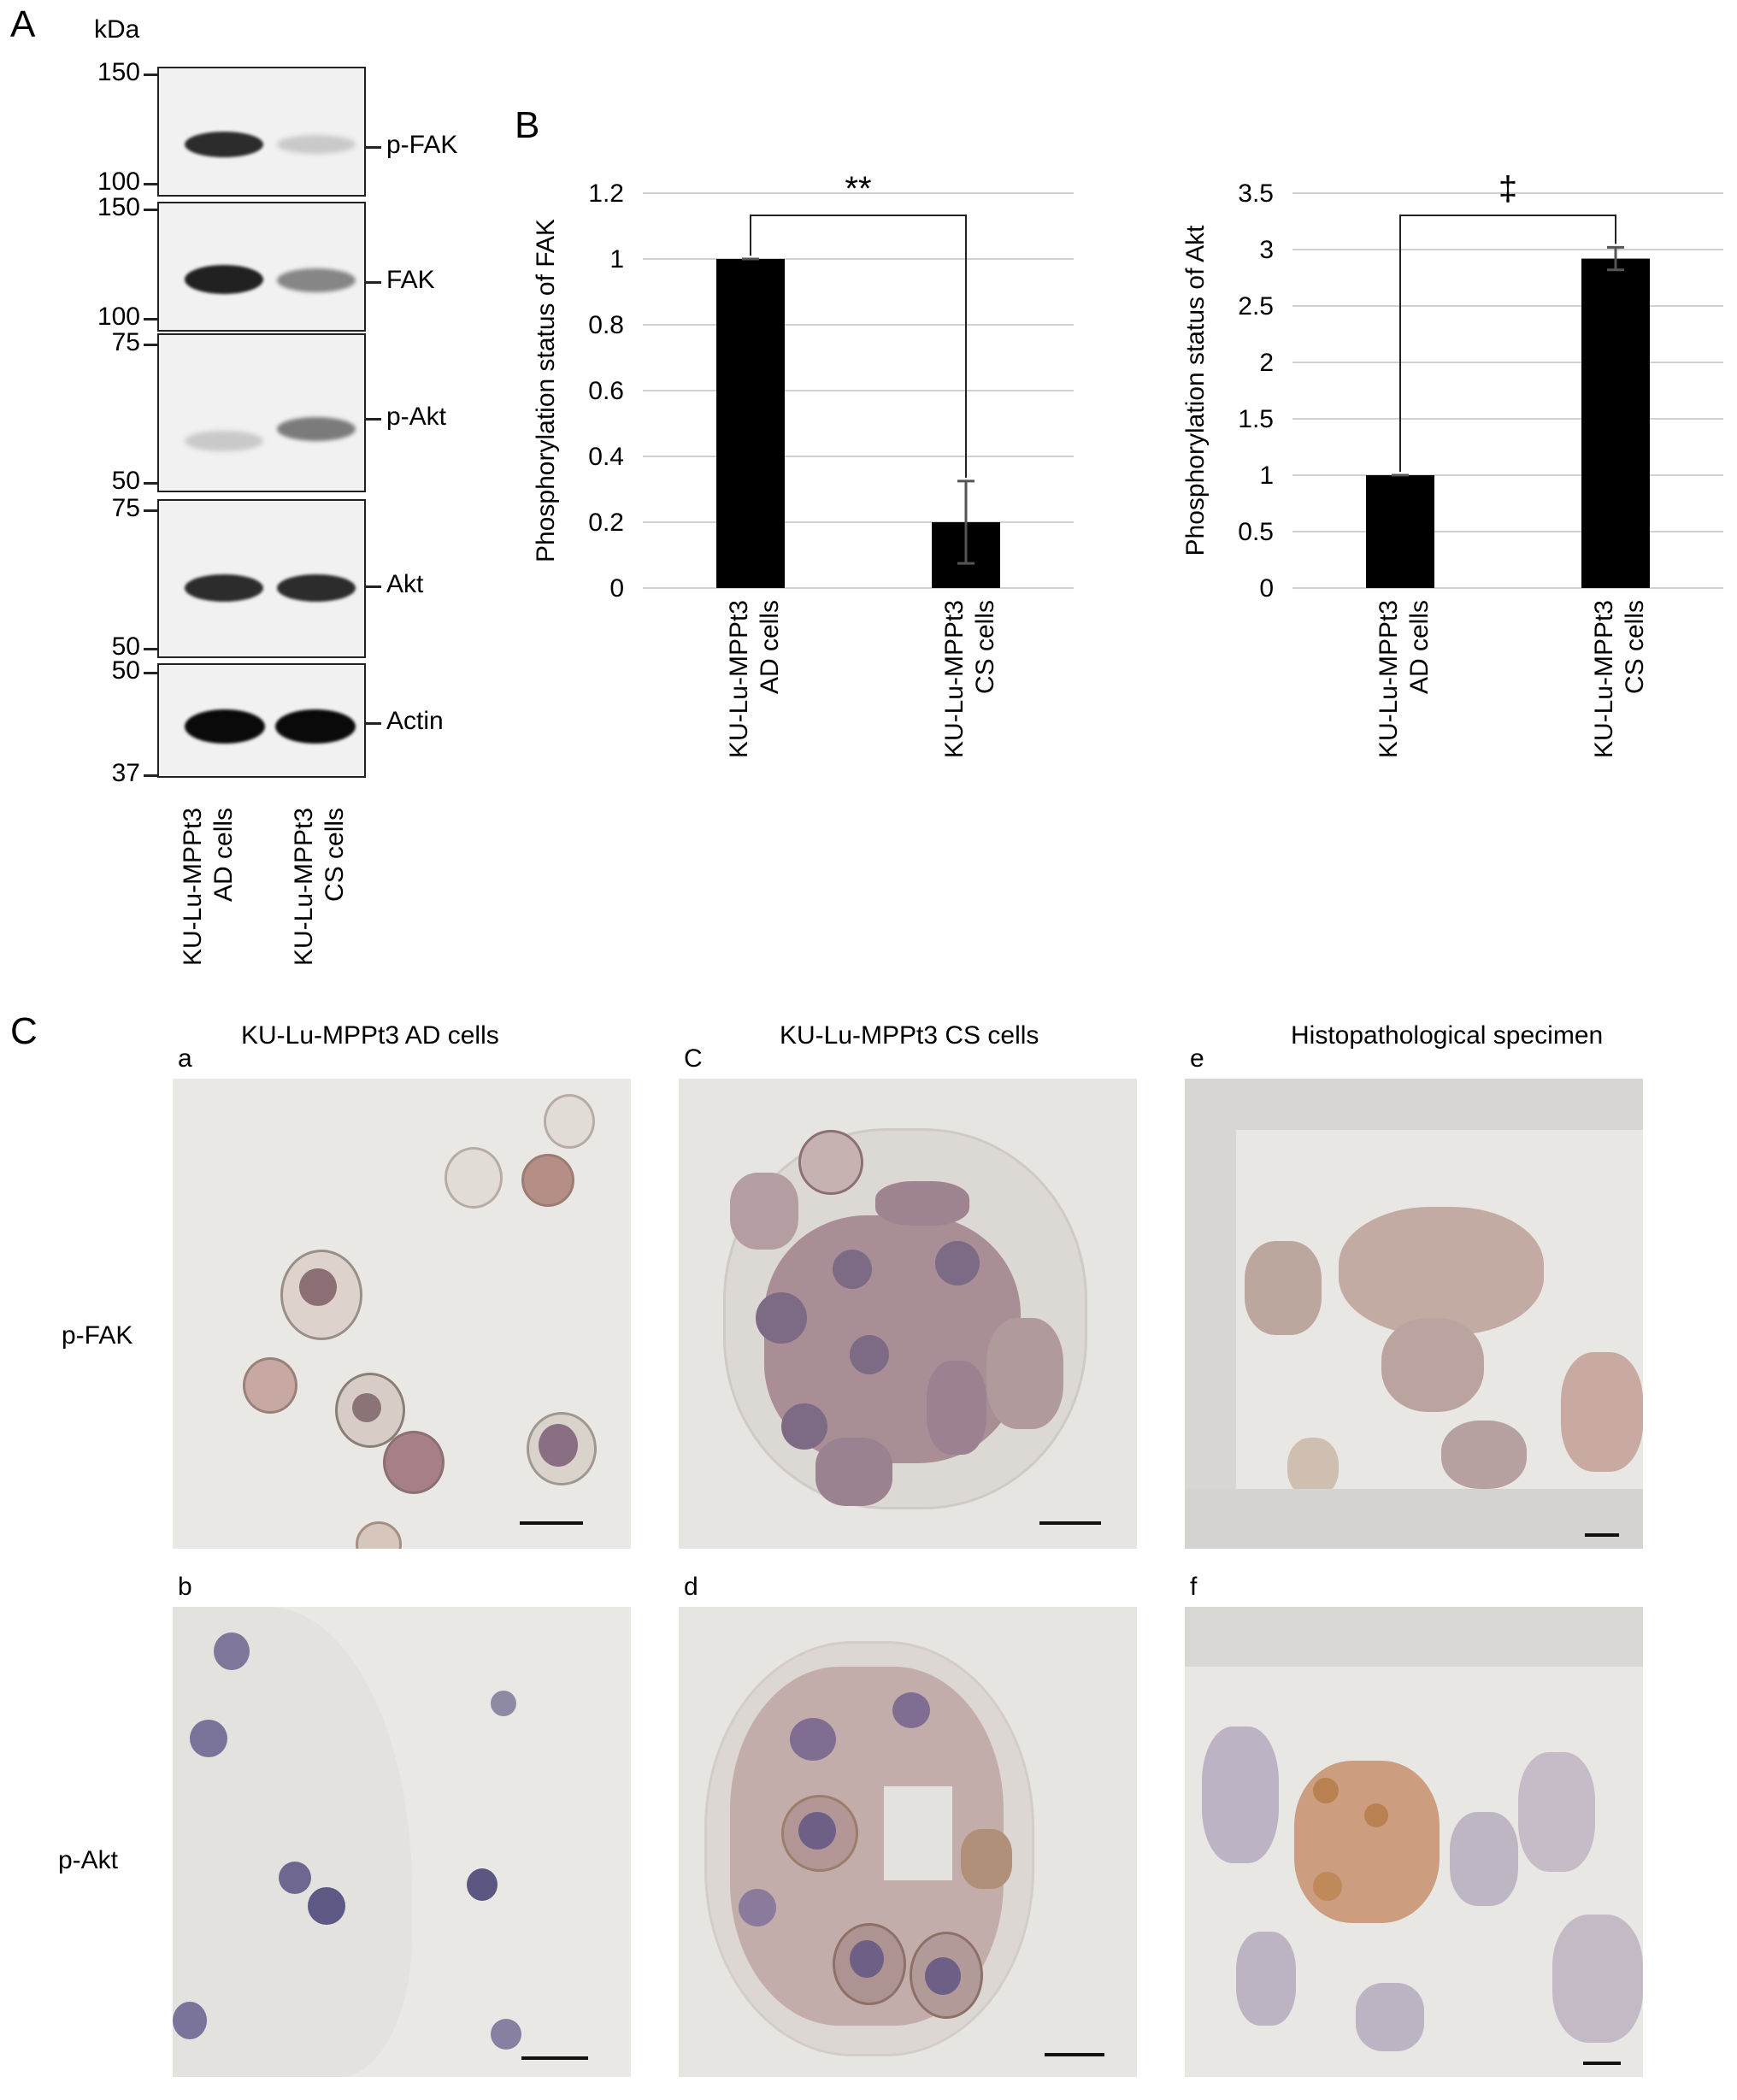 The image size is (1737, 2100). I want to click on blot-actin, so click(262, 720).